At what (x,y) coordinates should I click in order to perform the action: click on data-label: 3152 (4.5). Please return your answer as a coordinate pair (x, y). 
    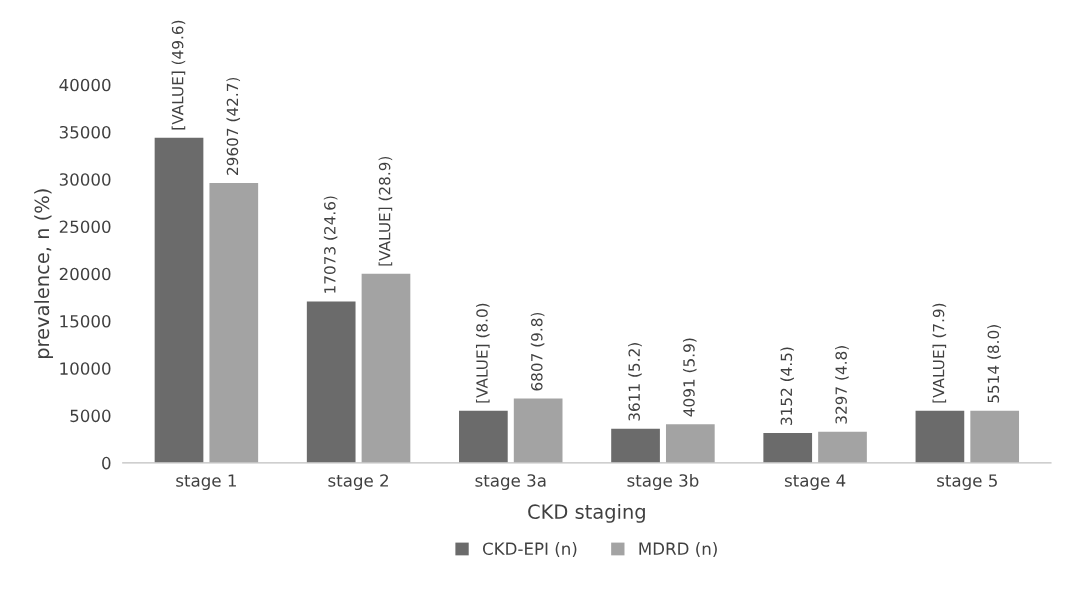
    Looking at the image, I should click on (787, 386).